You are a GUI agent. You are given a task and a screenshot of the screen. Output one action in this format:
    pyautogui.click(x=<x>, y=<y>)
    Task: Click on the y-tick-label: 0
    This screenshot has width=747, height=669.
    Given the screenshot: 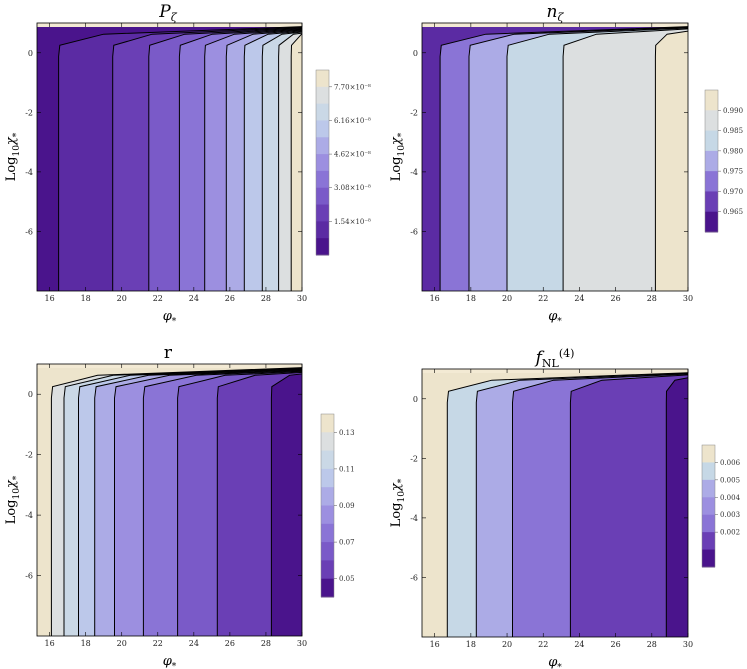 What is the action you would take?
    pyautogui.click(x=30, y=53)
    